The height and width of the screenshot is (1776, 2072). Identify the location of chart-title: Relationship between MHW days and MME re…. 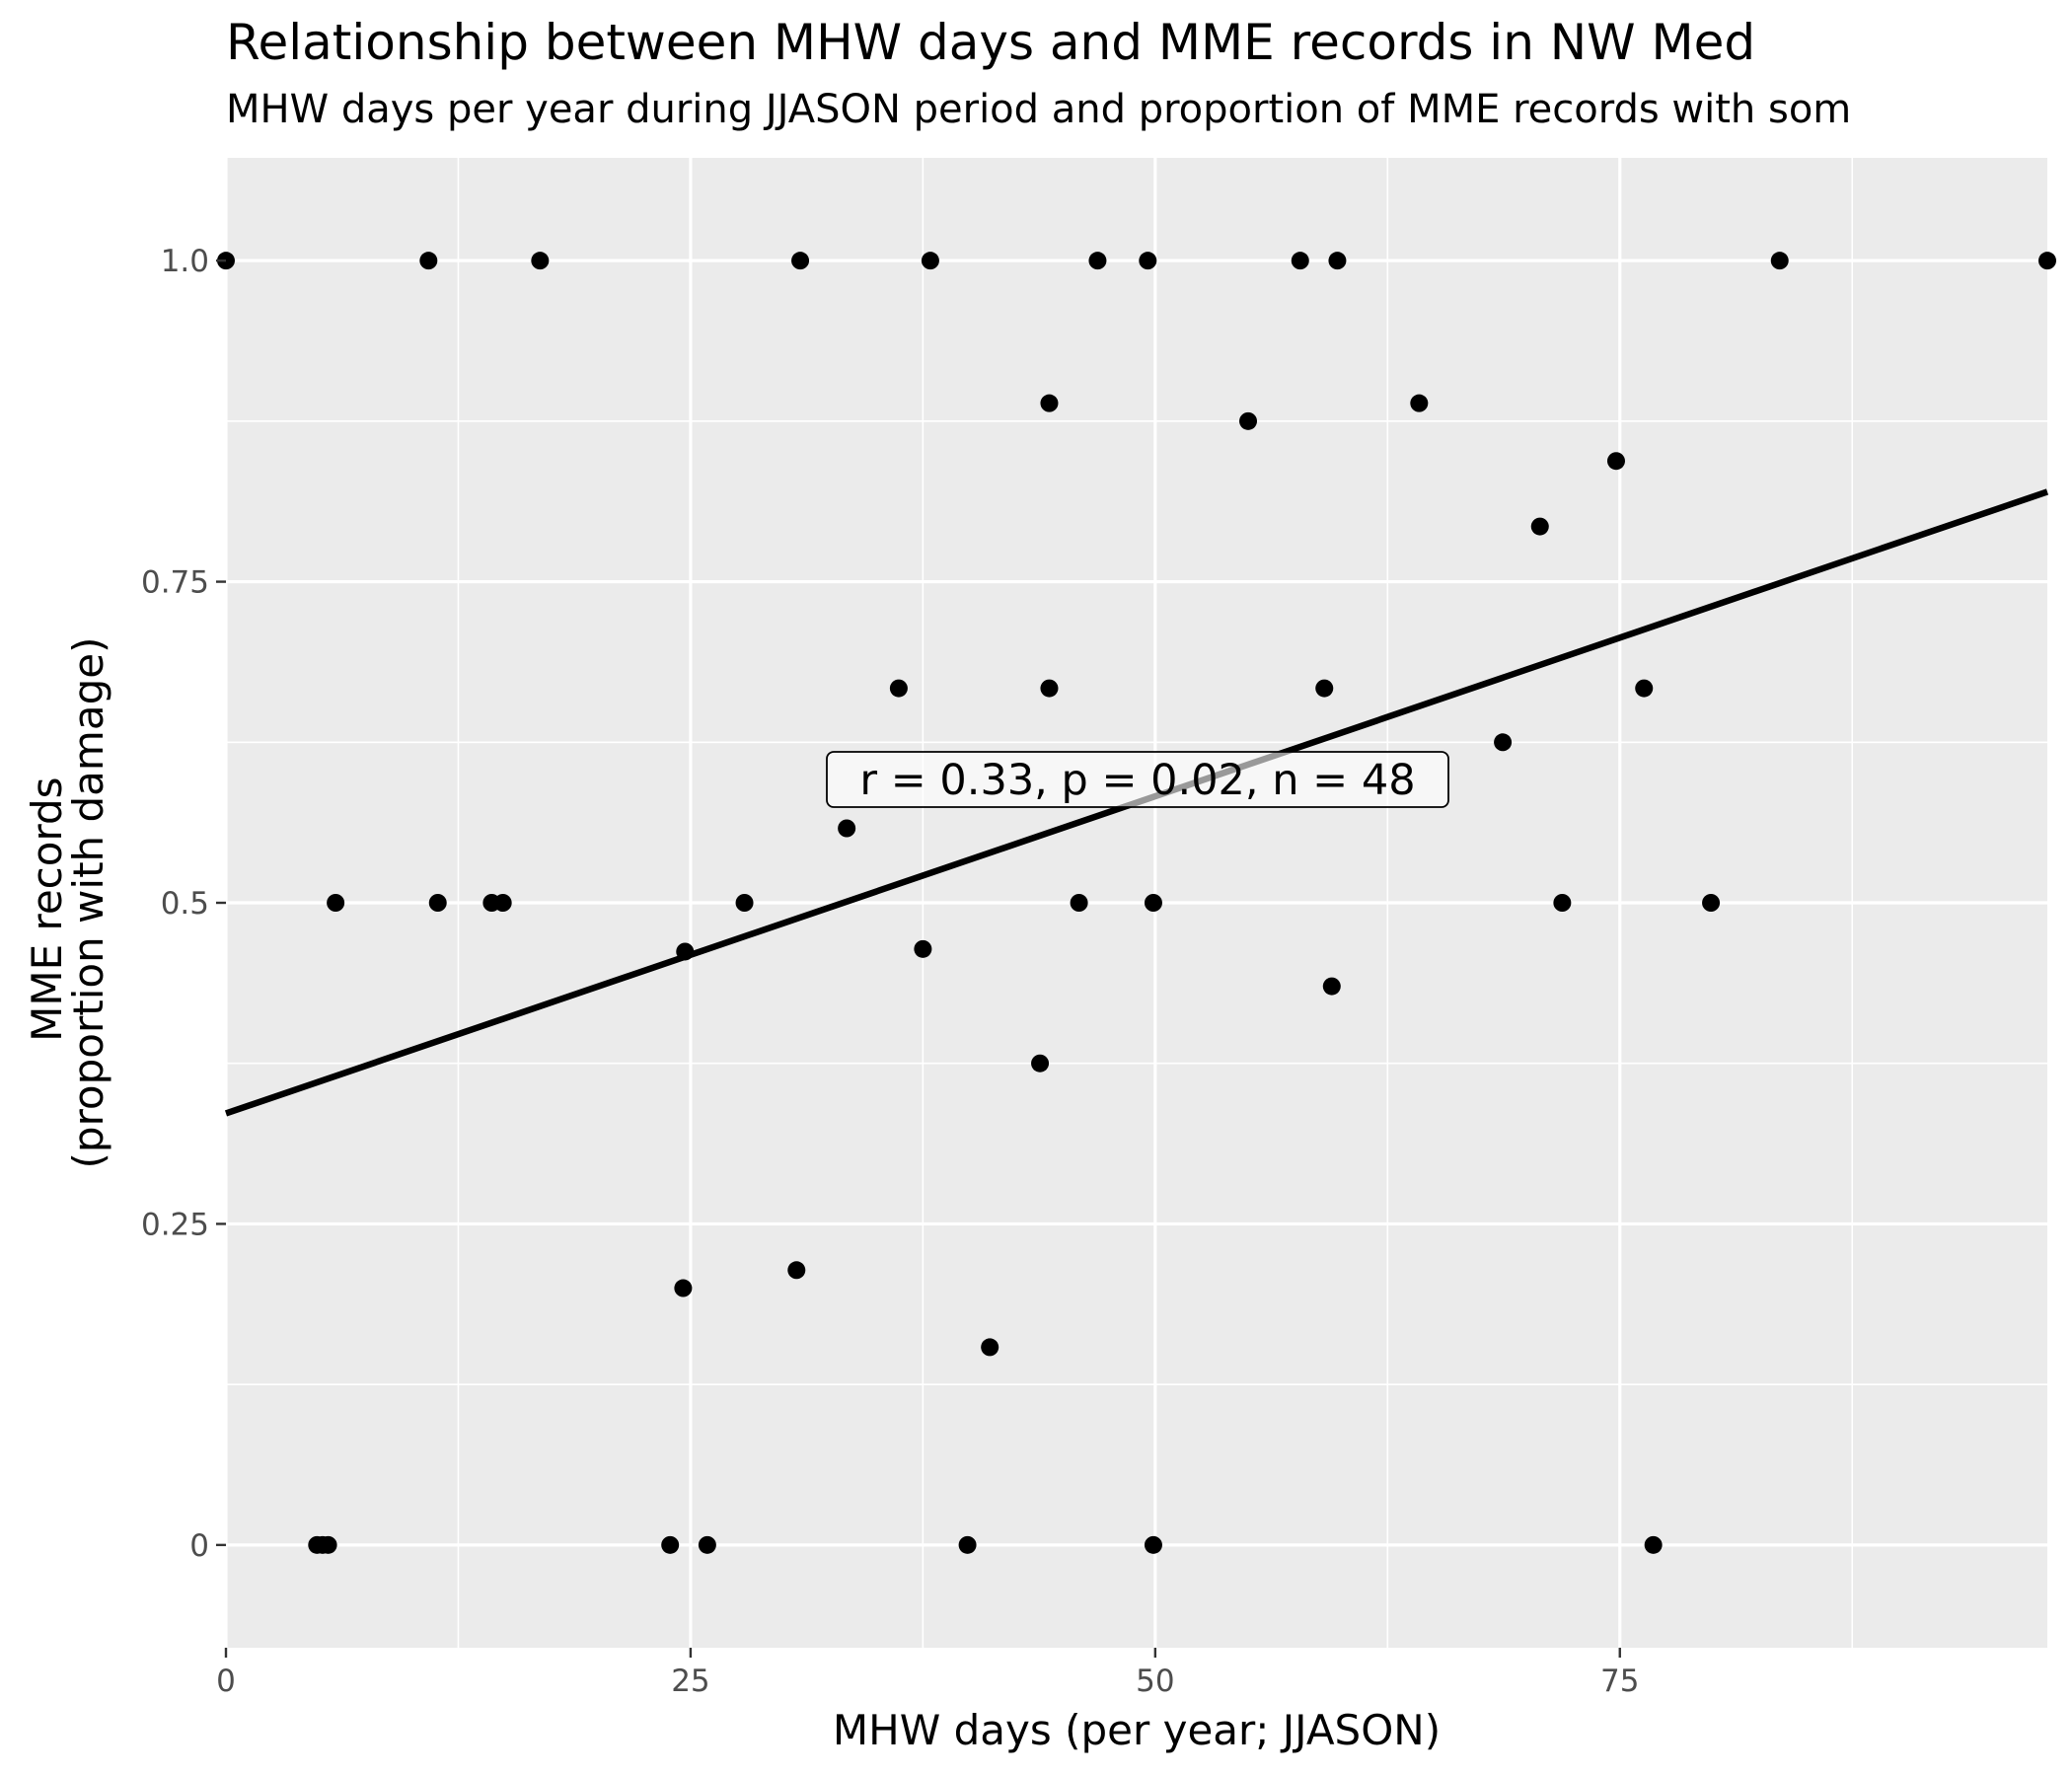
(991, 43).